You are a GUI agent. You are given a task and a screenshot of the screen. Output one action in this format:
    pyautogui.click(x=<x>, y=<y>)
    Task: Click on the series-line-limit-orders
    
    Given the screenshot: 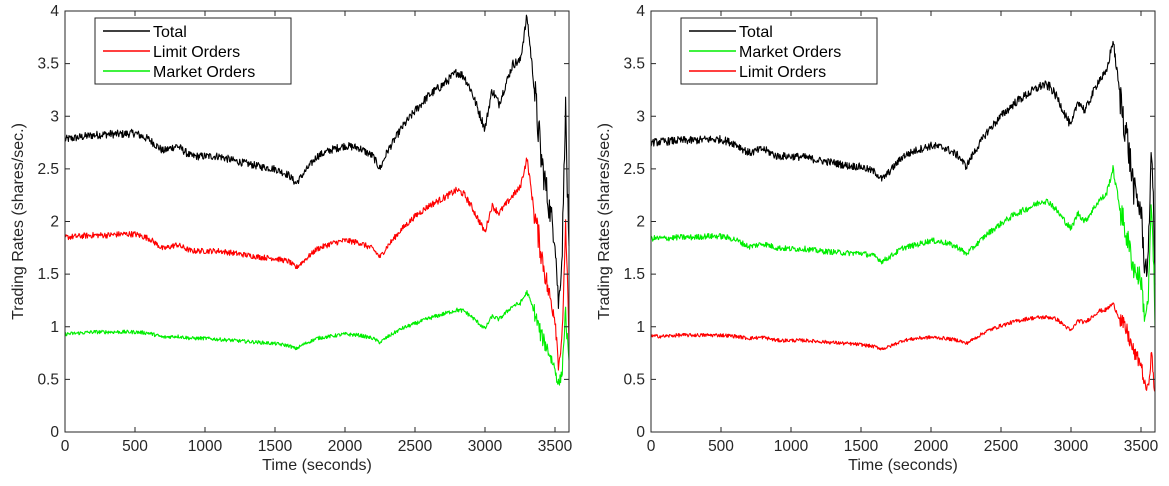 What is the action you would take?
    pyautogui.click(x=903, y=347)
    